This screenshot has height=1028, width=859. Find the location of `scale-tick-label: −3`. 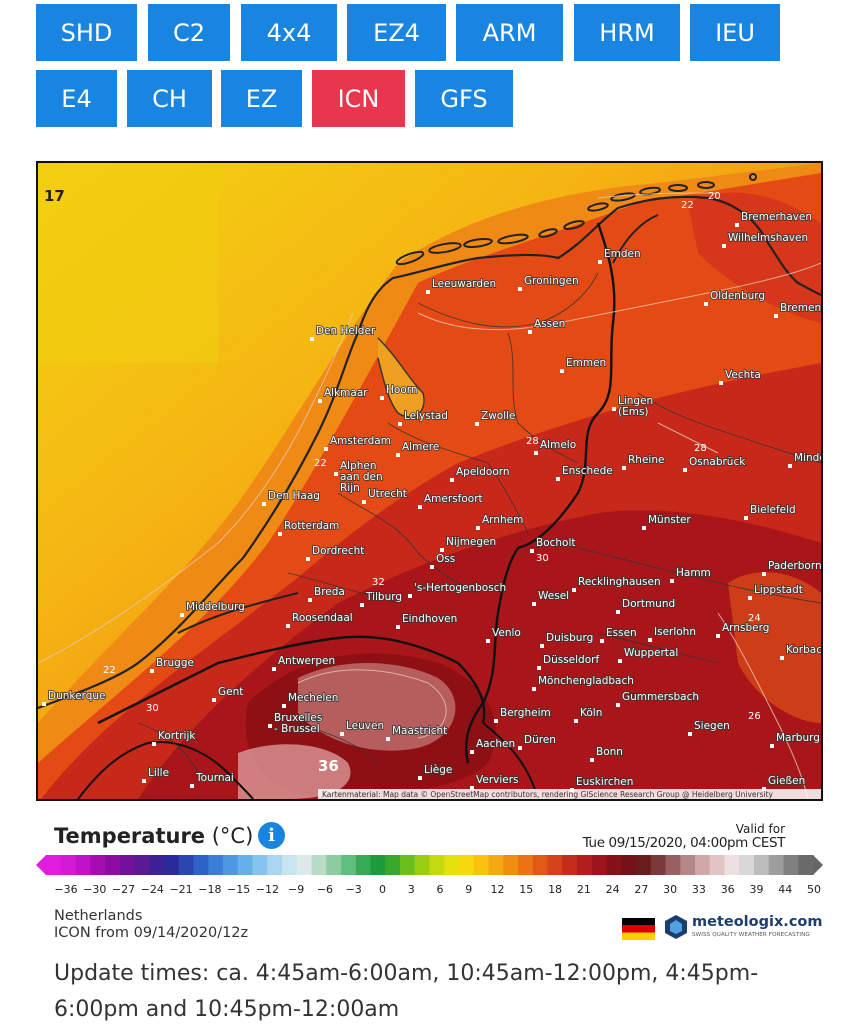

scale-tick-label: −3 is located at coordinates (354, 889).